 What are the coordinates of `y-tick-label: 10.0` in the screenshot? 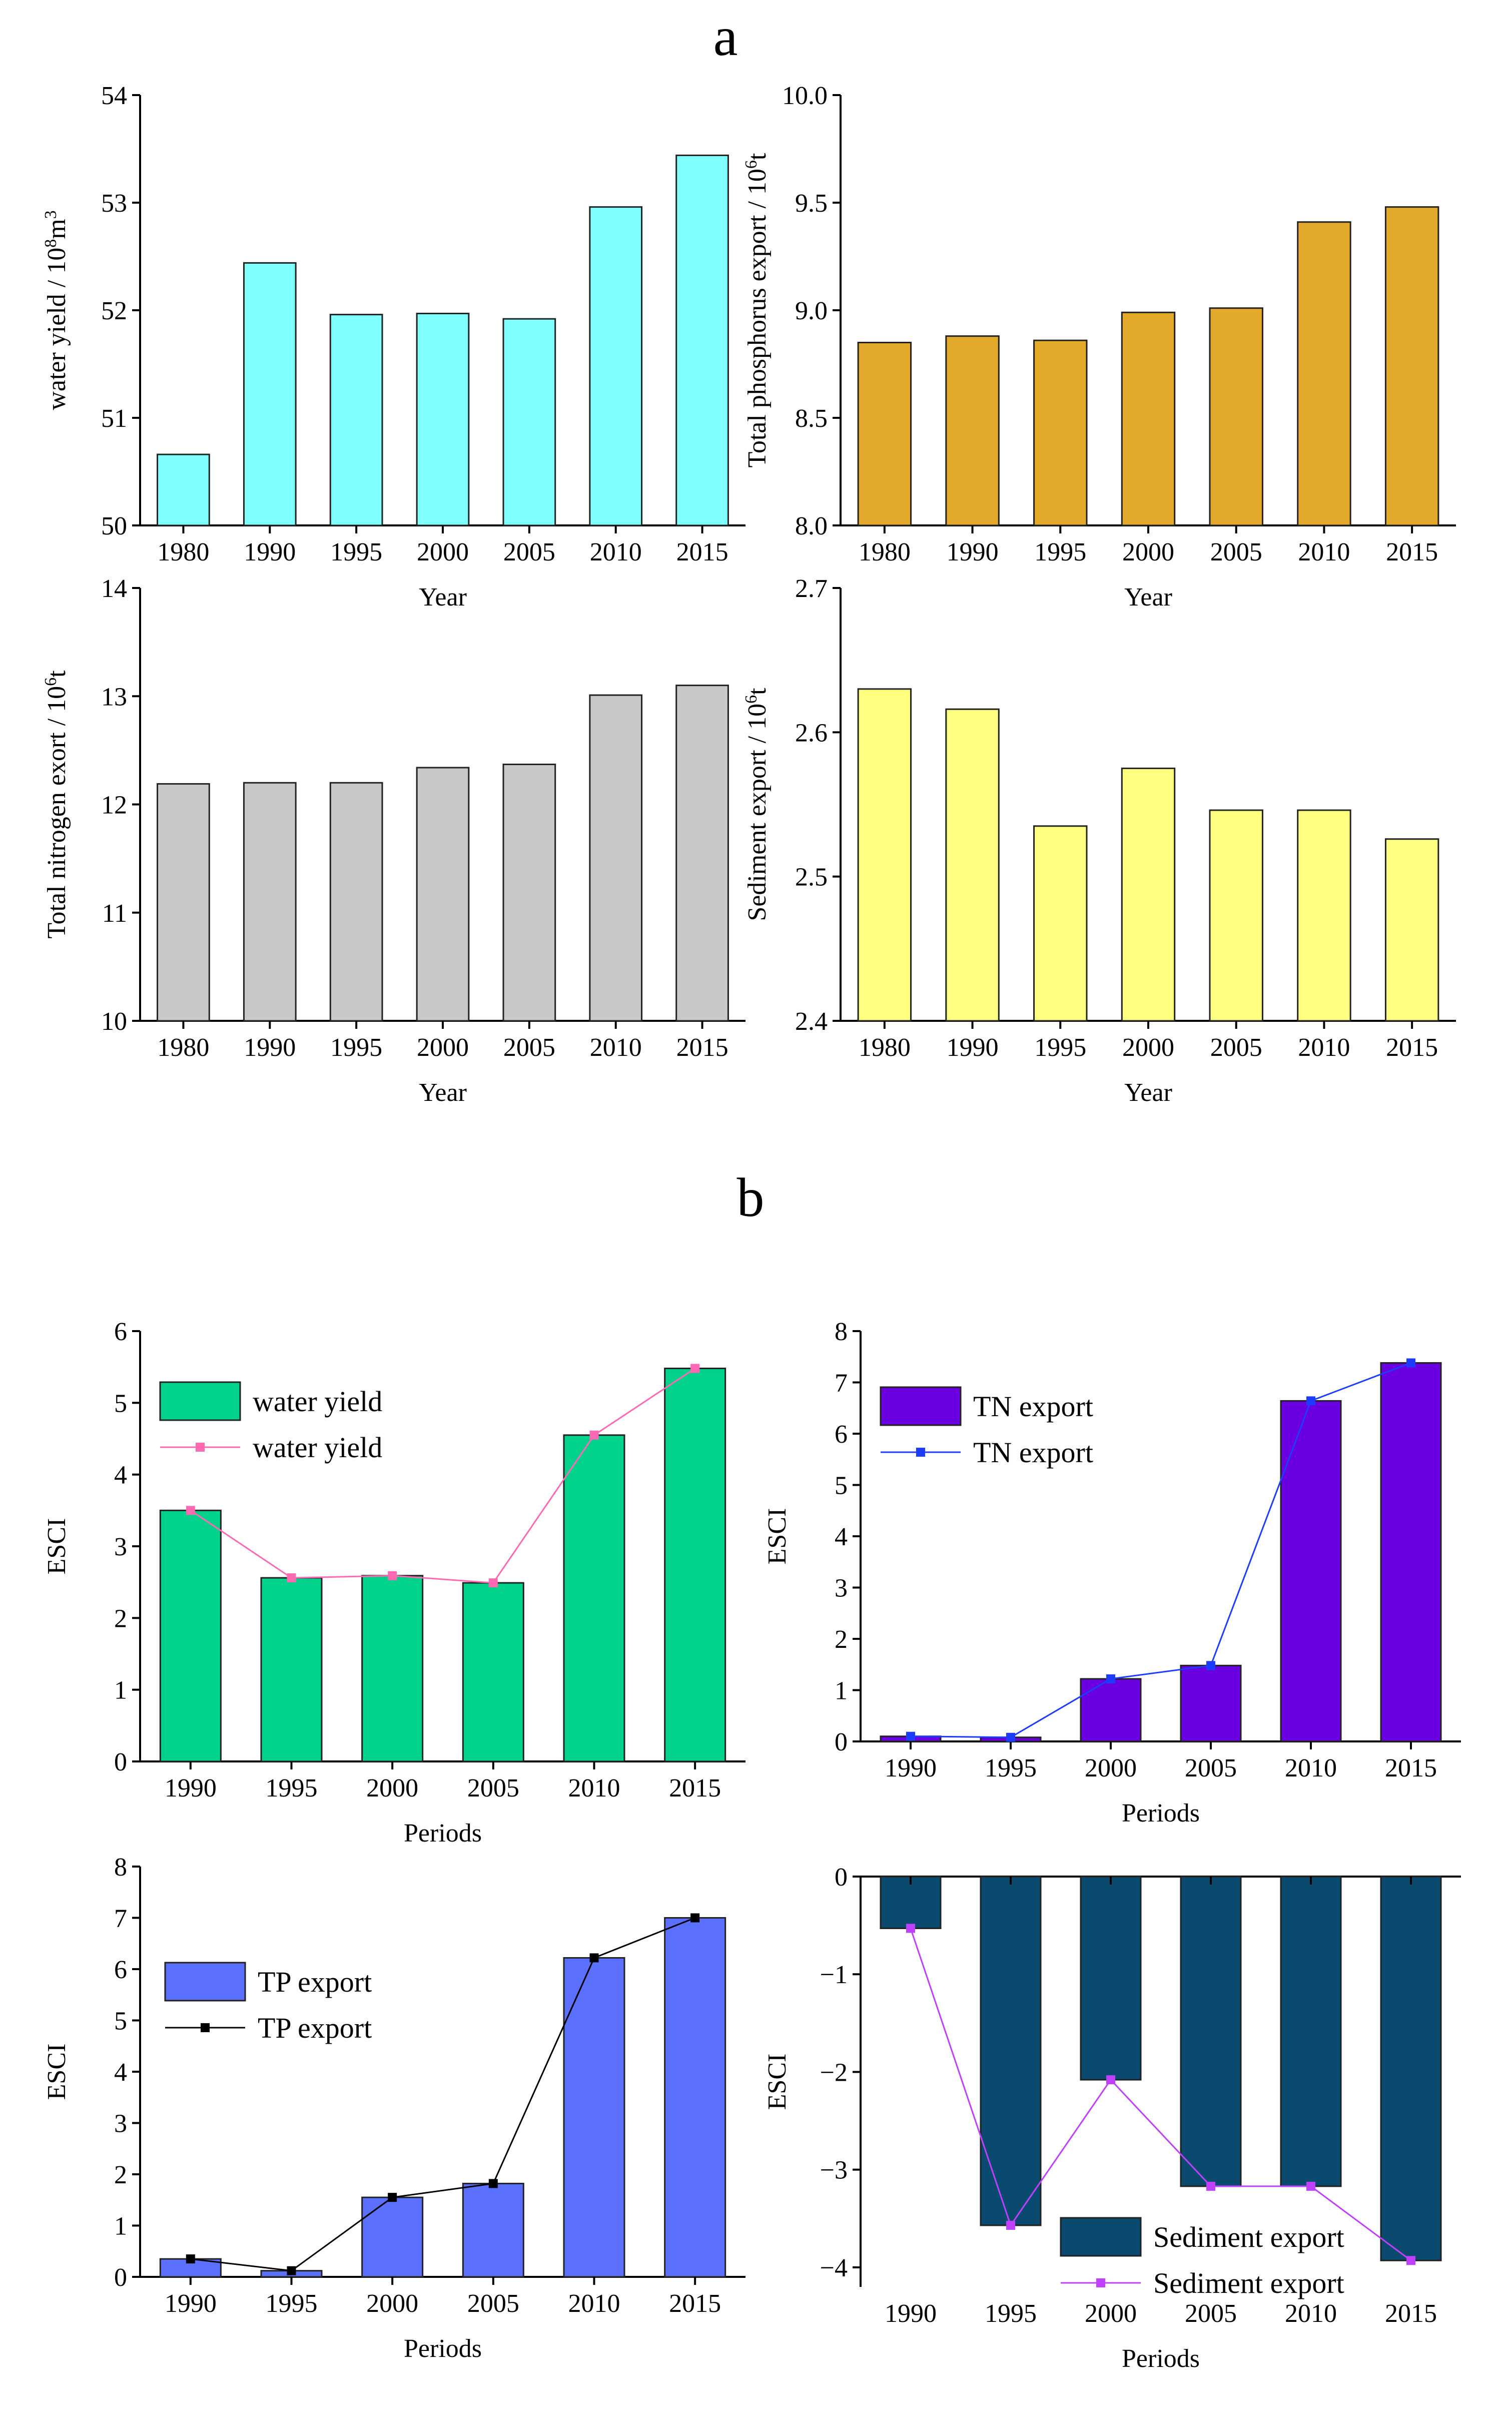 It's located at (805, 96).